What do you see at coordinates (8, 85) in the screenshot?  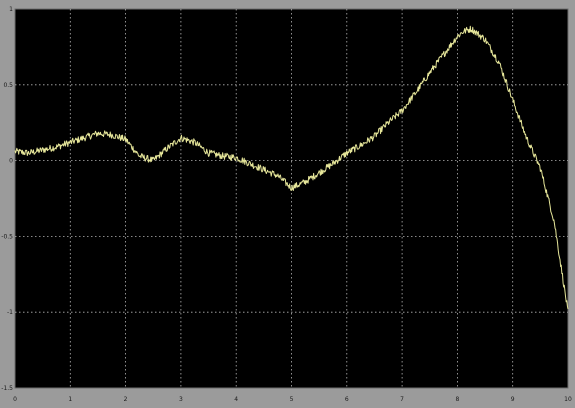 I see `y-tick-label-0.5: 0.5` at bounding box center [8, 85].